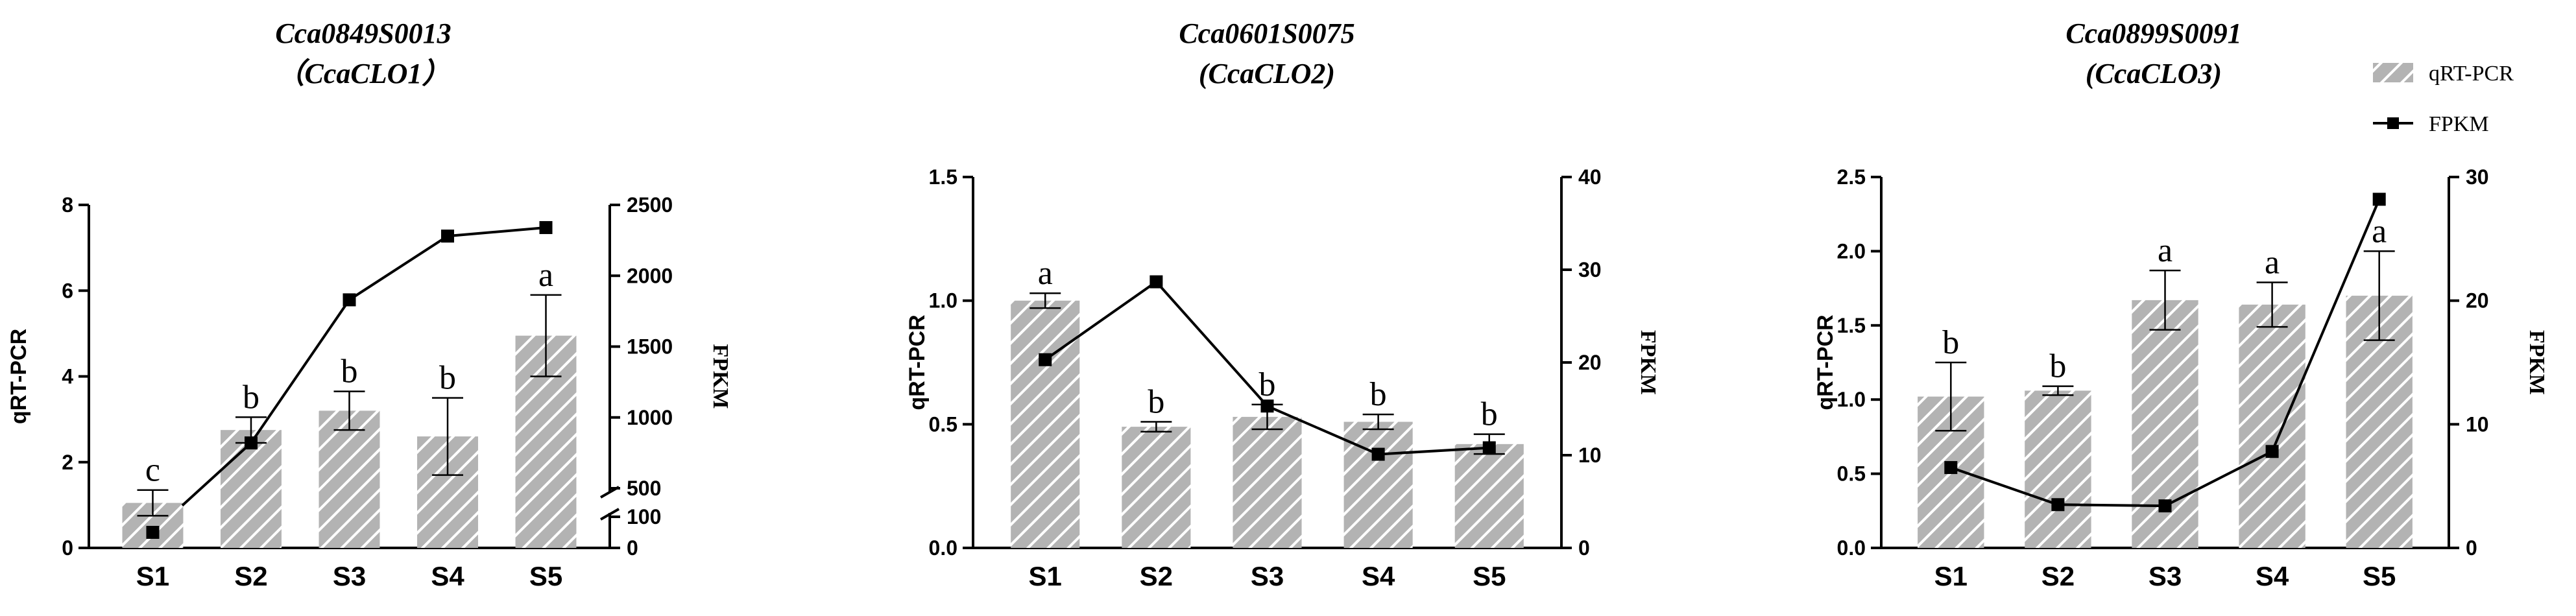 The width and height of the screenshot is (2576, 616). I want to click on y-tick-label: 2.0, so click(1851, 251).